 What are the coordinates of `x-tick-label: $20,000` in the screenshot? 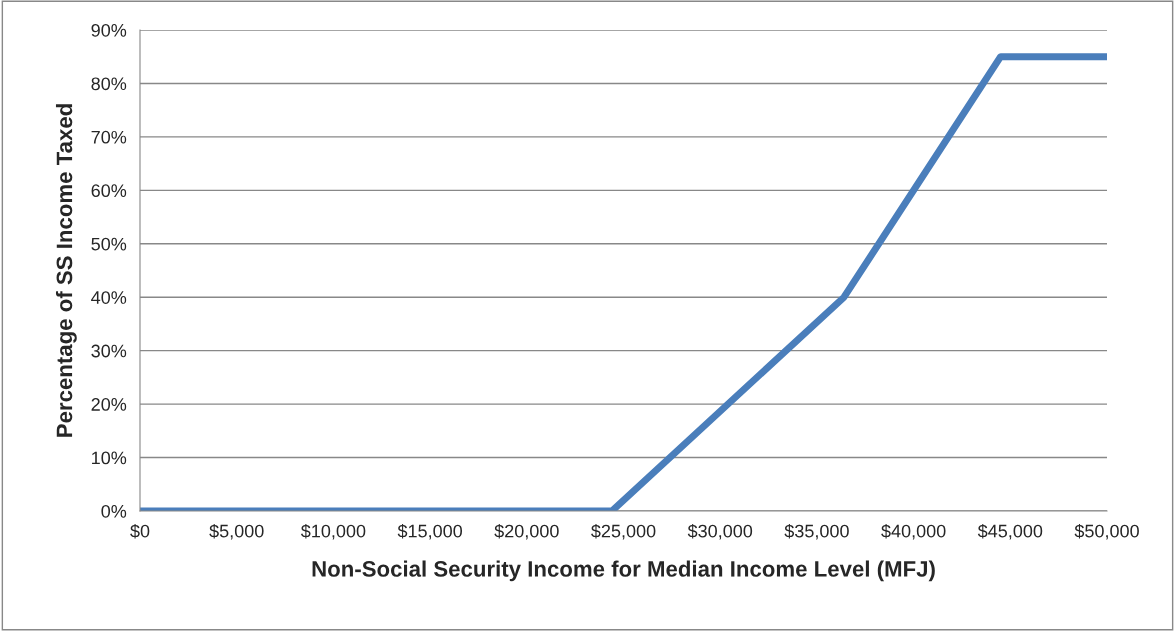 It's located at (526, 531).